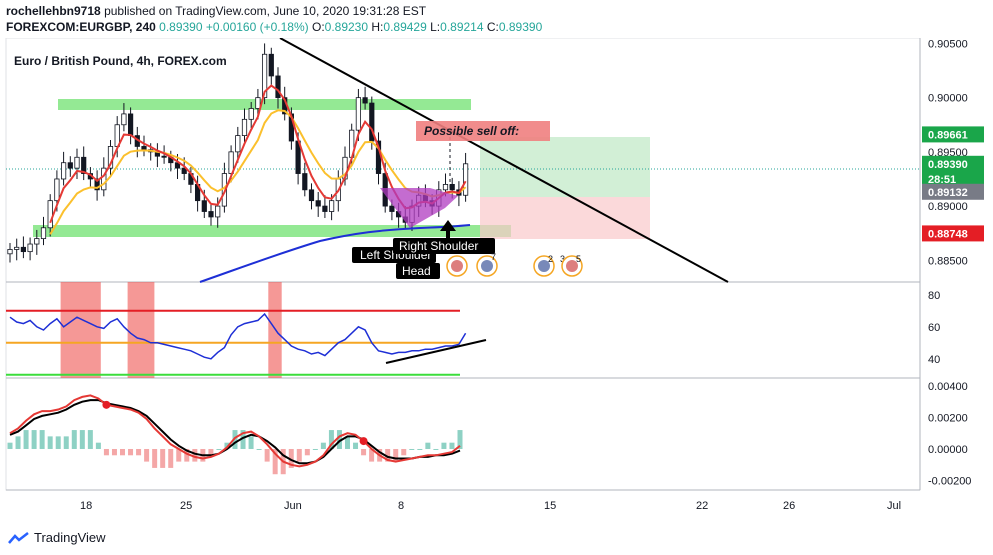 This screenshot has height=555, width=993. Describe the element at coordinates (894, 506) in the screenshot. I see `time-tick-label: Jul` at that location.